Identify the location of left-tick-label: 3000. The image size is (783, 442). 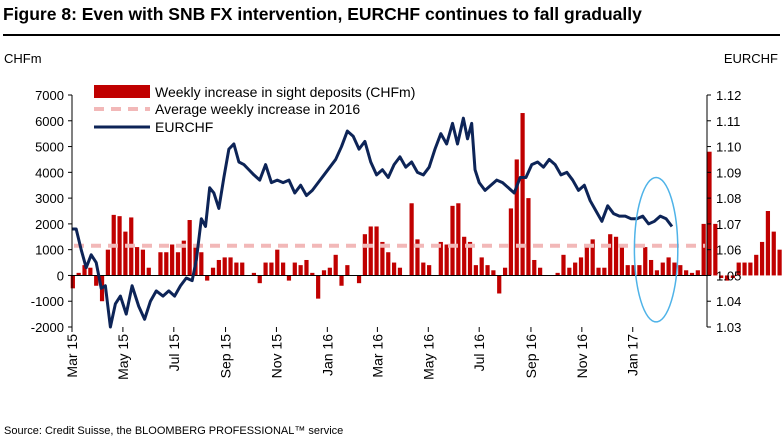
(49, 198).